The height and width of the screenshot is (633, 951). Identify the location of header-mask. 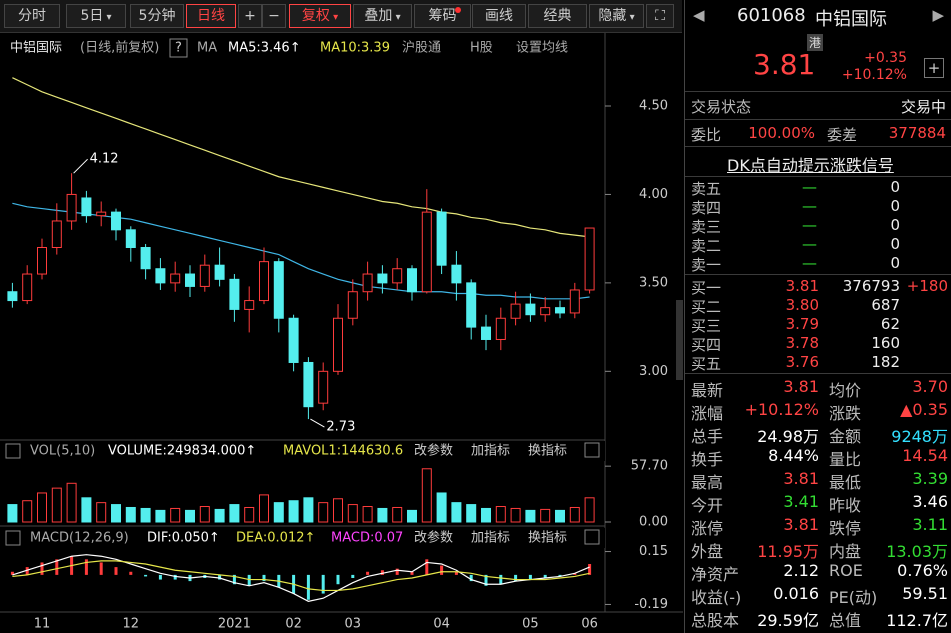
(506, 538).